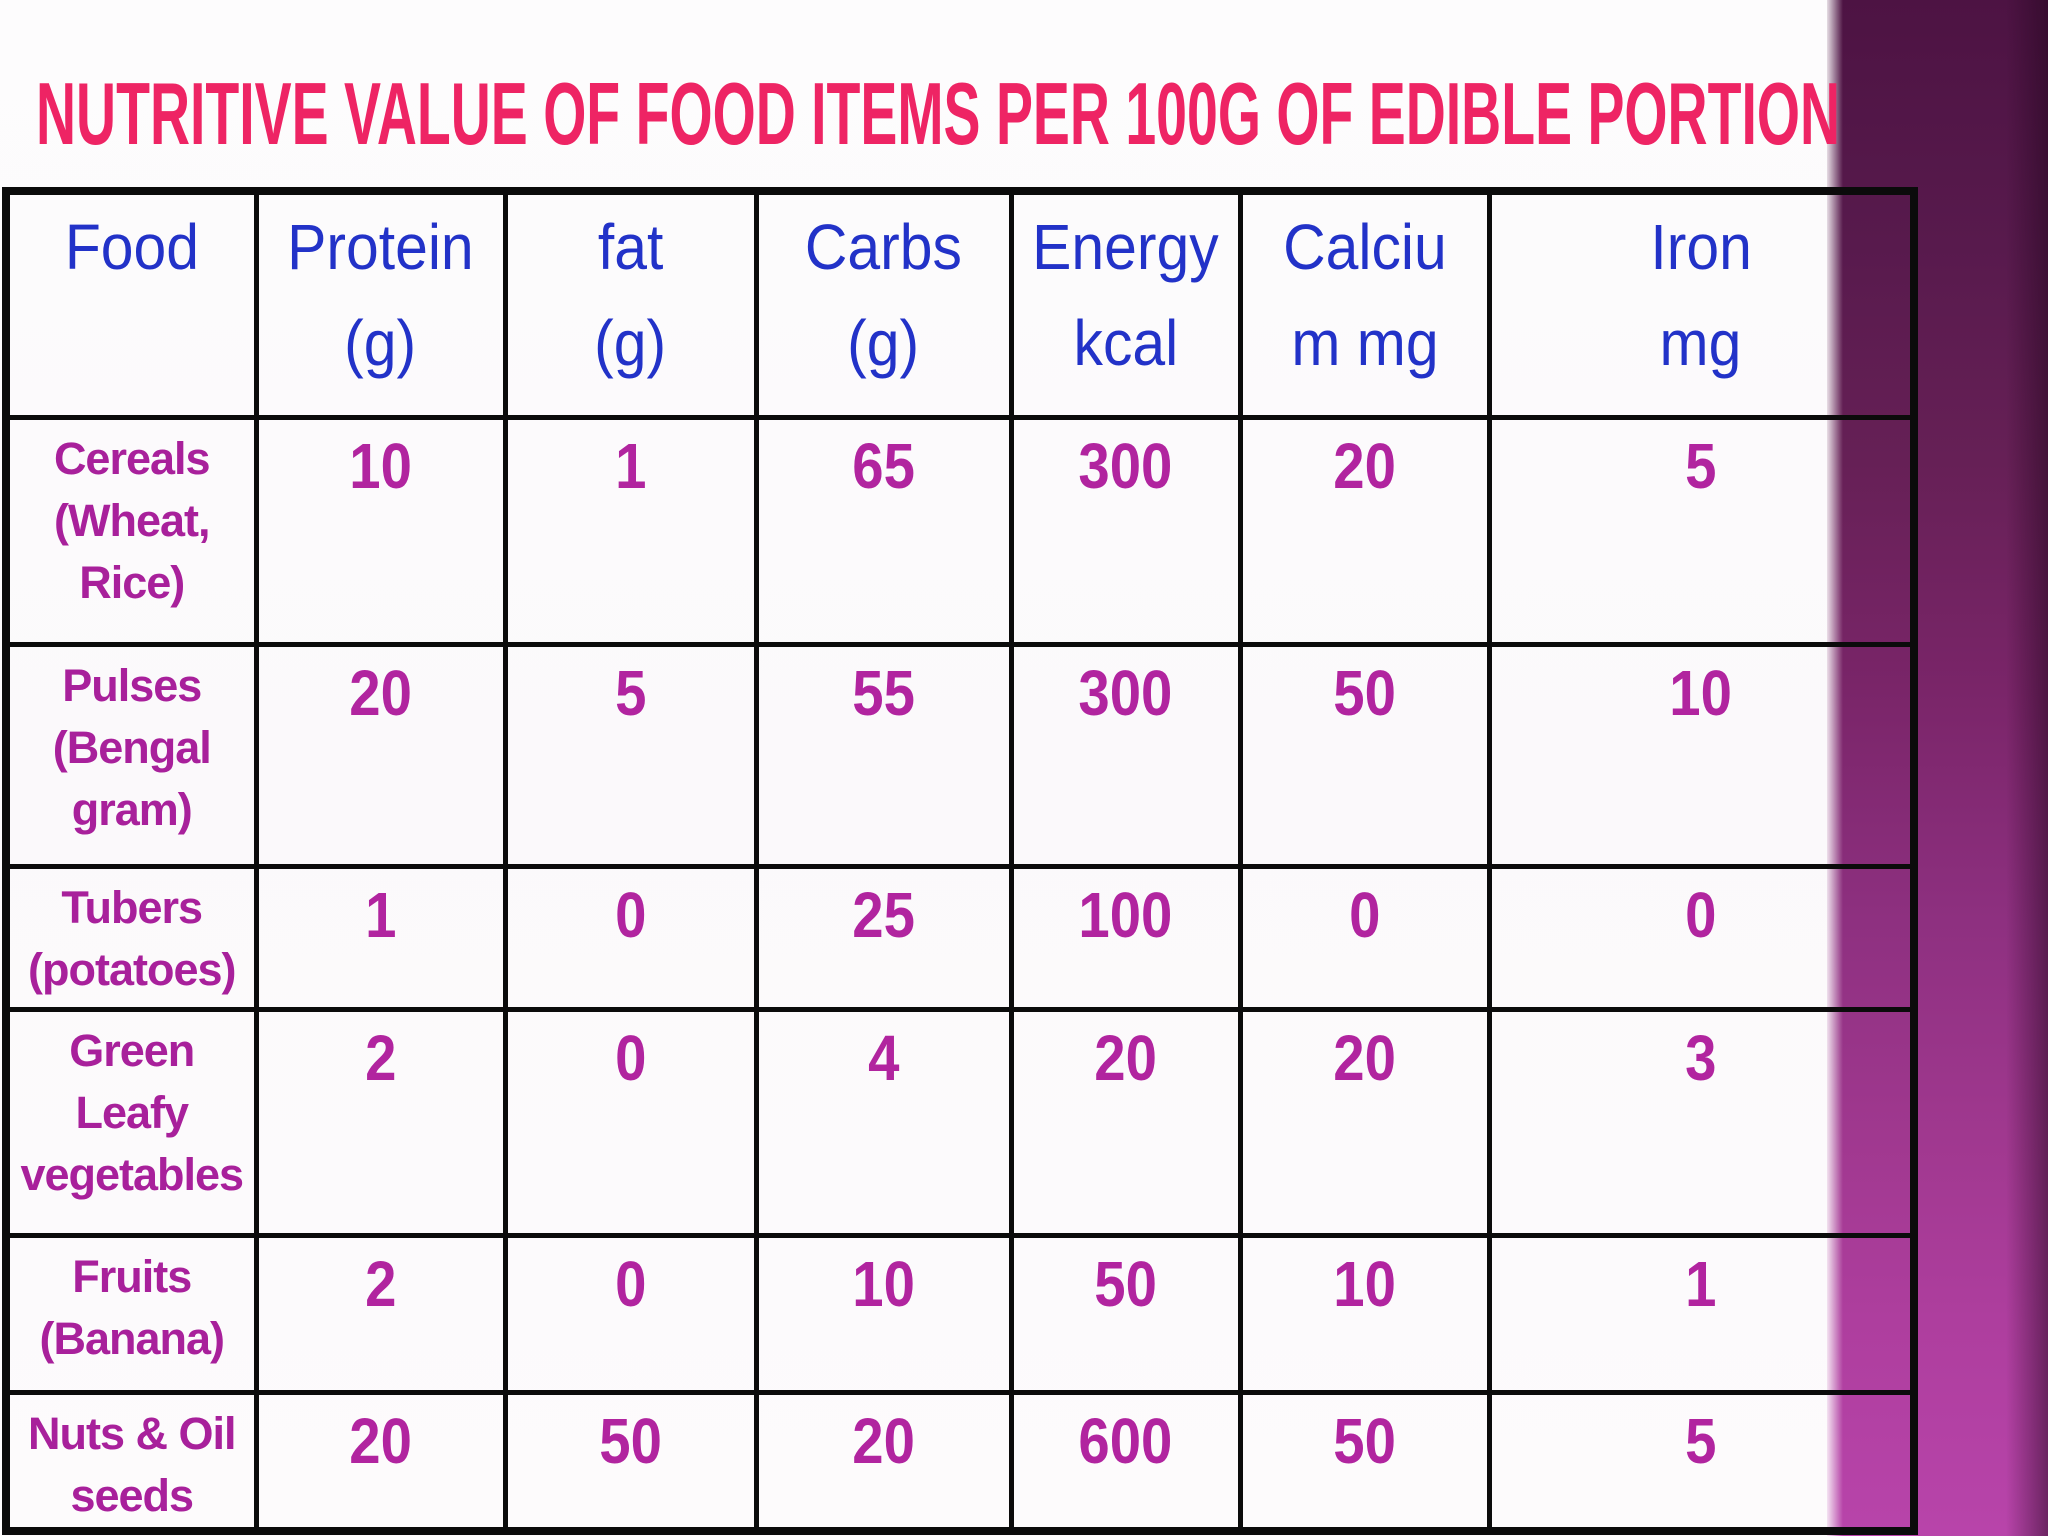  I want to click on table-row-green-leafy-vegetables: Green Leafy vegetables 2 0 4 20 20 3, so click(960, 1122).